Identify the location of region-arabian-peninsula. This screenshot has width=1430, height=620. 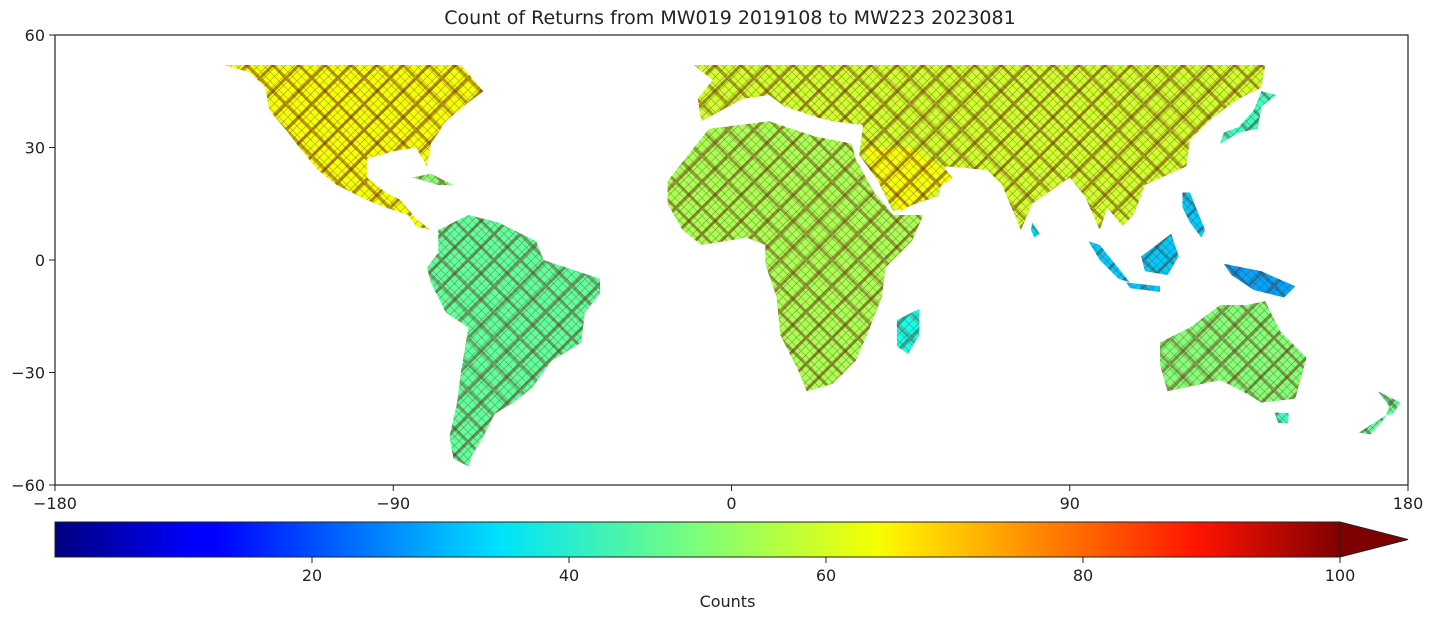
(908, 179).